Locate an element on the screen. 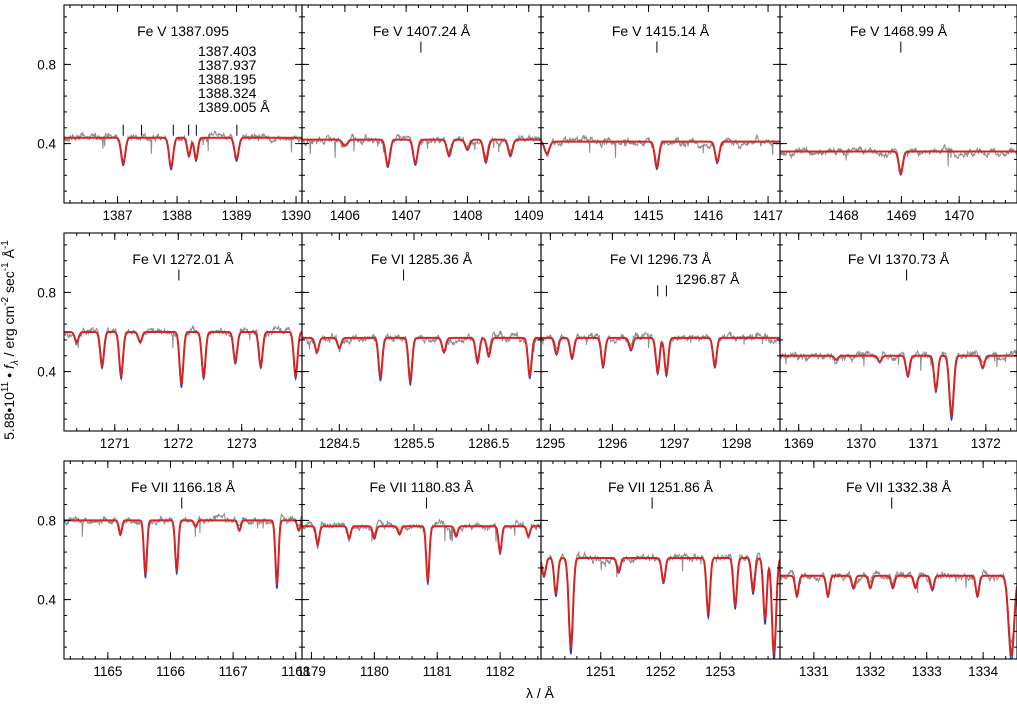  ion-label: Fe V 1387.095 is located at coordinates (183, 31).